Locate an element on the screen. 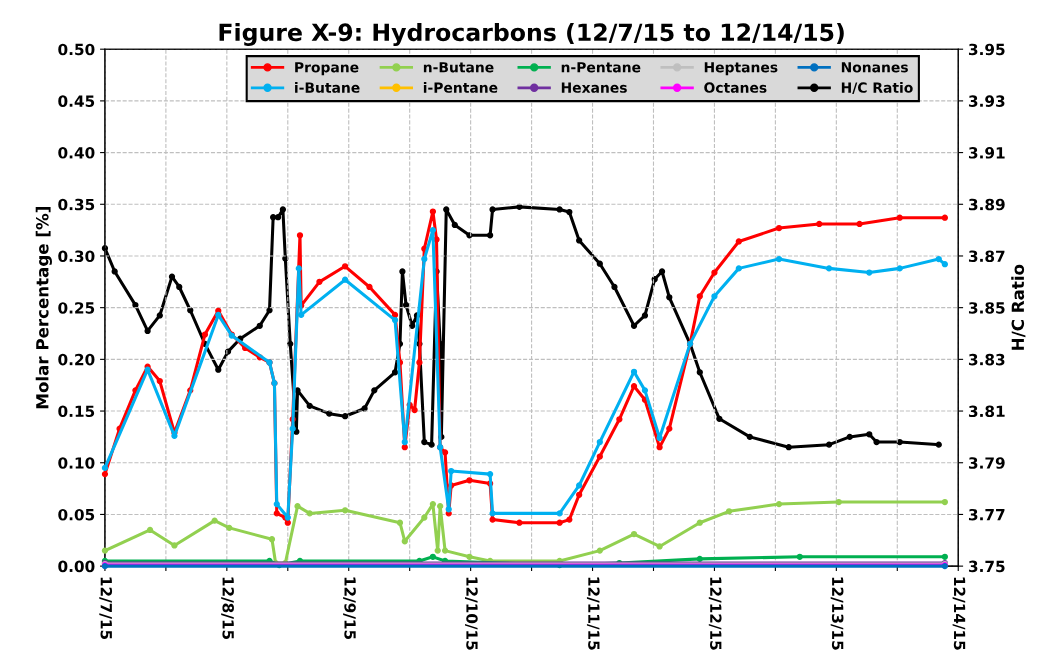 The height and width of the screenshot is (656, 1060). y2-tick-label: 3.95 is located at coordinates (986, 49).